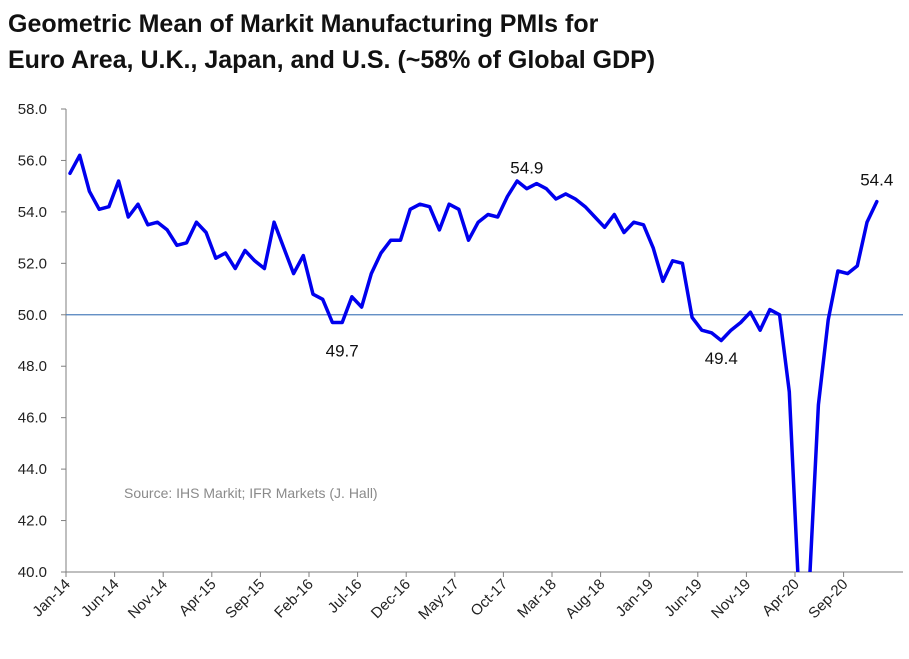 Image resolution: width=909 pixels, height=659 pixels. Describe the element at coordinates (51, 598) in the screenshot. I see `x-tick-label: Jan-14` at that location.